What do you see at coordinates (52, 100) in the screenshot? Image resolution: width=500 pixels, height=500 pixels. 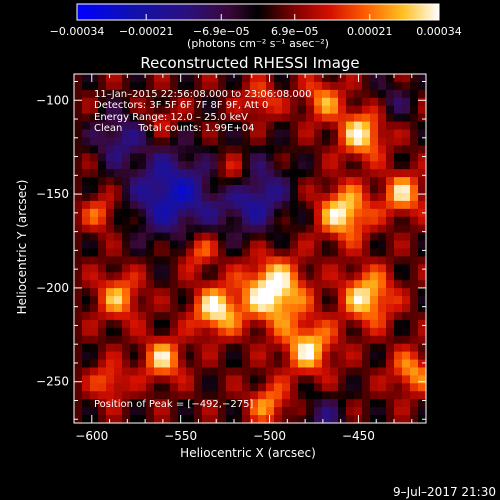 I see `y-tick-label: −100` at bounding box center [52, 100].